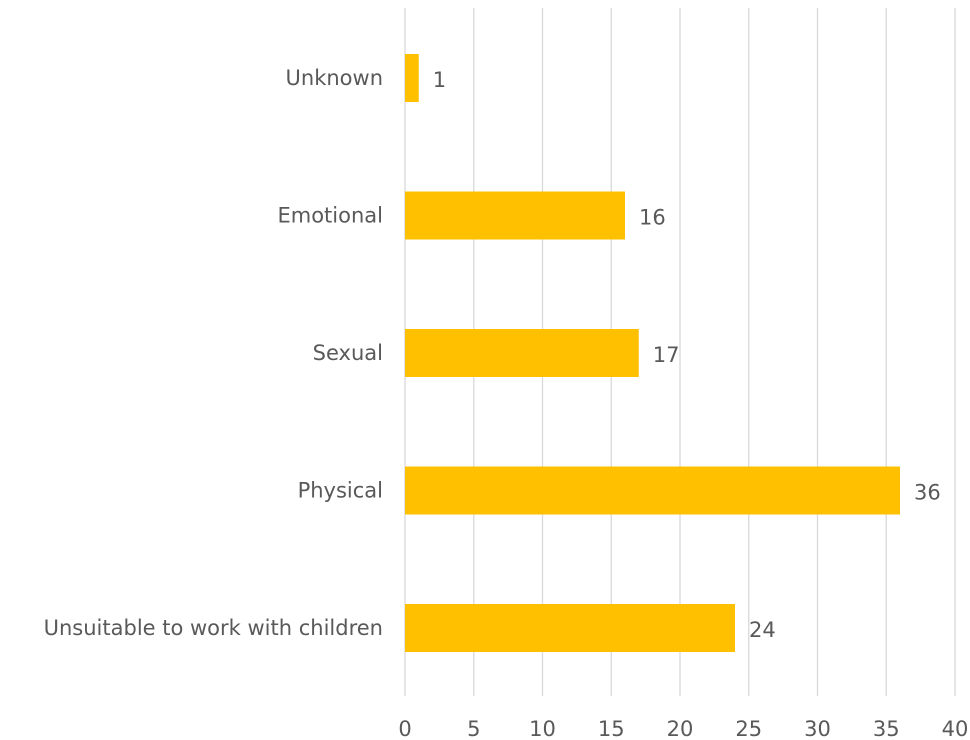  I want to click on data-label: 16, so click(652, 218).